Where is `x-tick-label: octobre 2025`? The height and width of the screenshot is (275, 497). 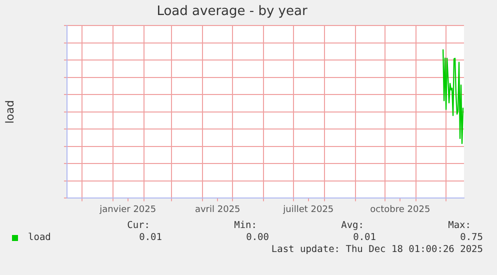
x-tick-label: octobre 2025 is located at coordinates (400, 209).